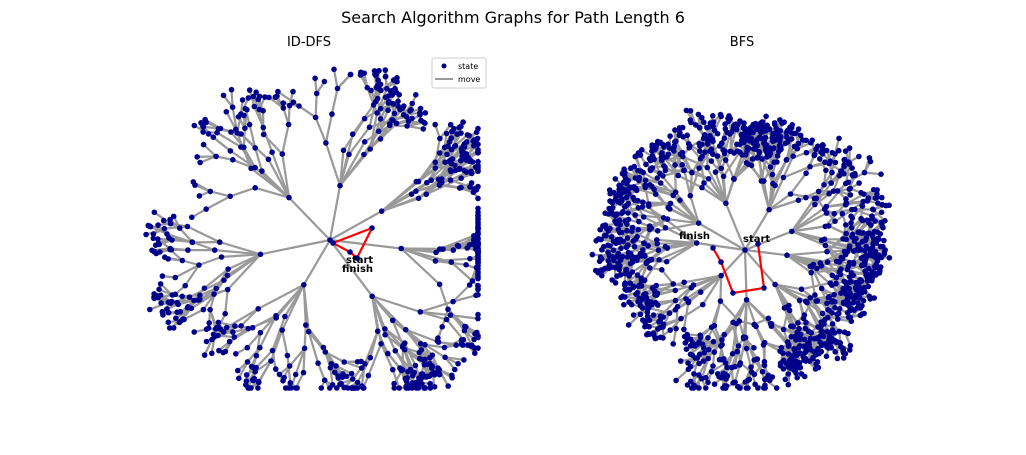 Image resolution: width=1026 pixels, height=455 pixels. I want to click on finish-label-id-dfs: finish, so click(357, 269).